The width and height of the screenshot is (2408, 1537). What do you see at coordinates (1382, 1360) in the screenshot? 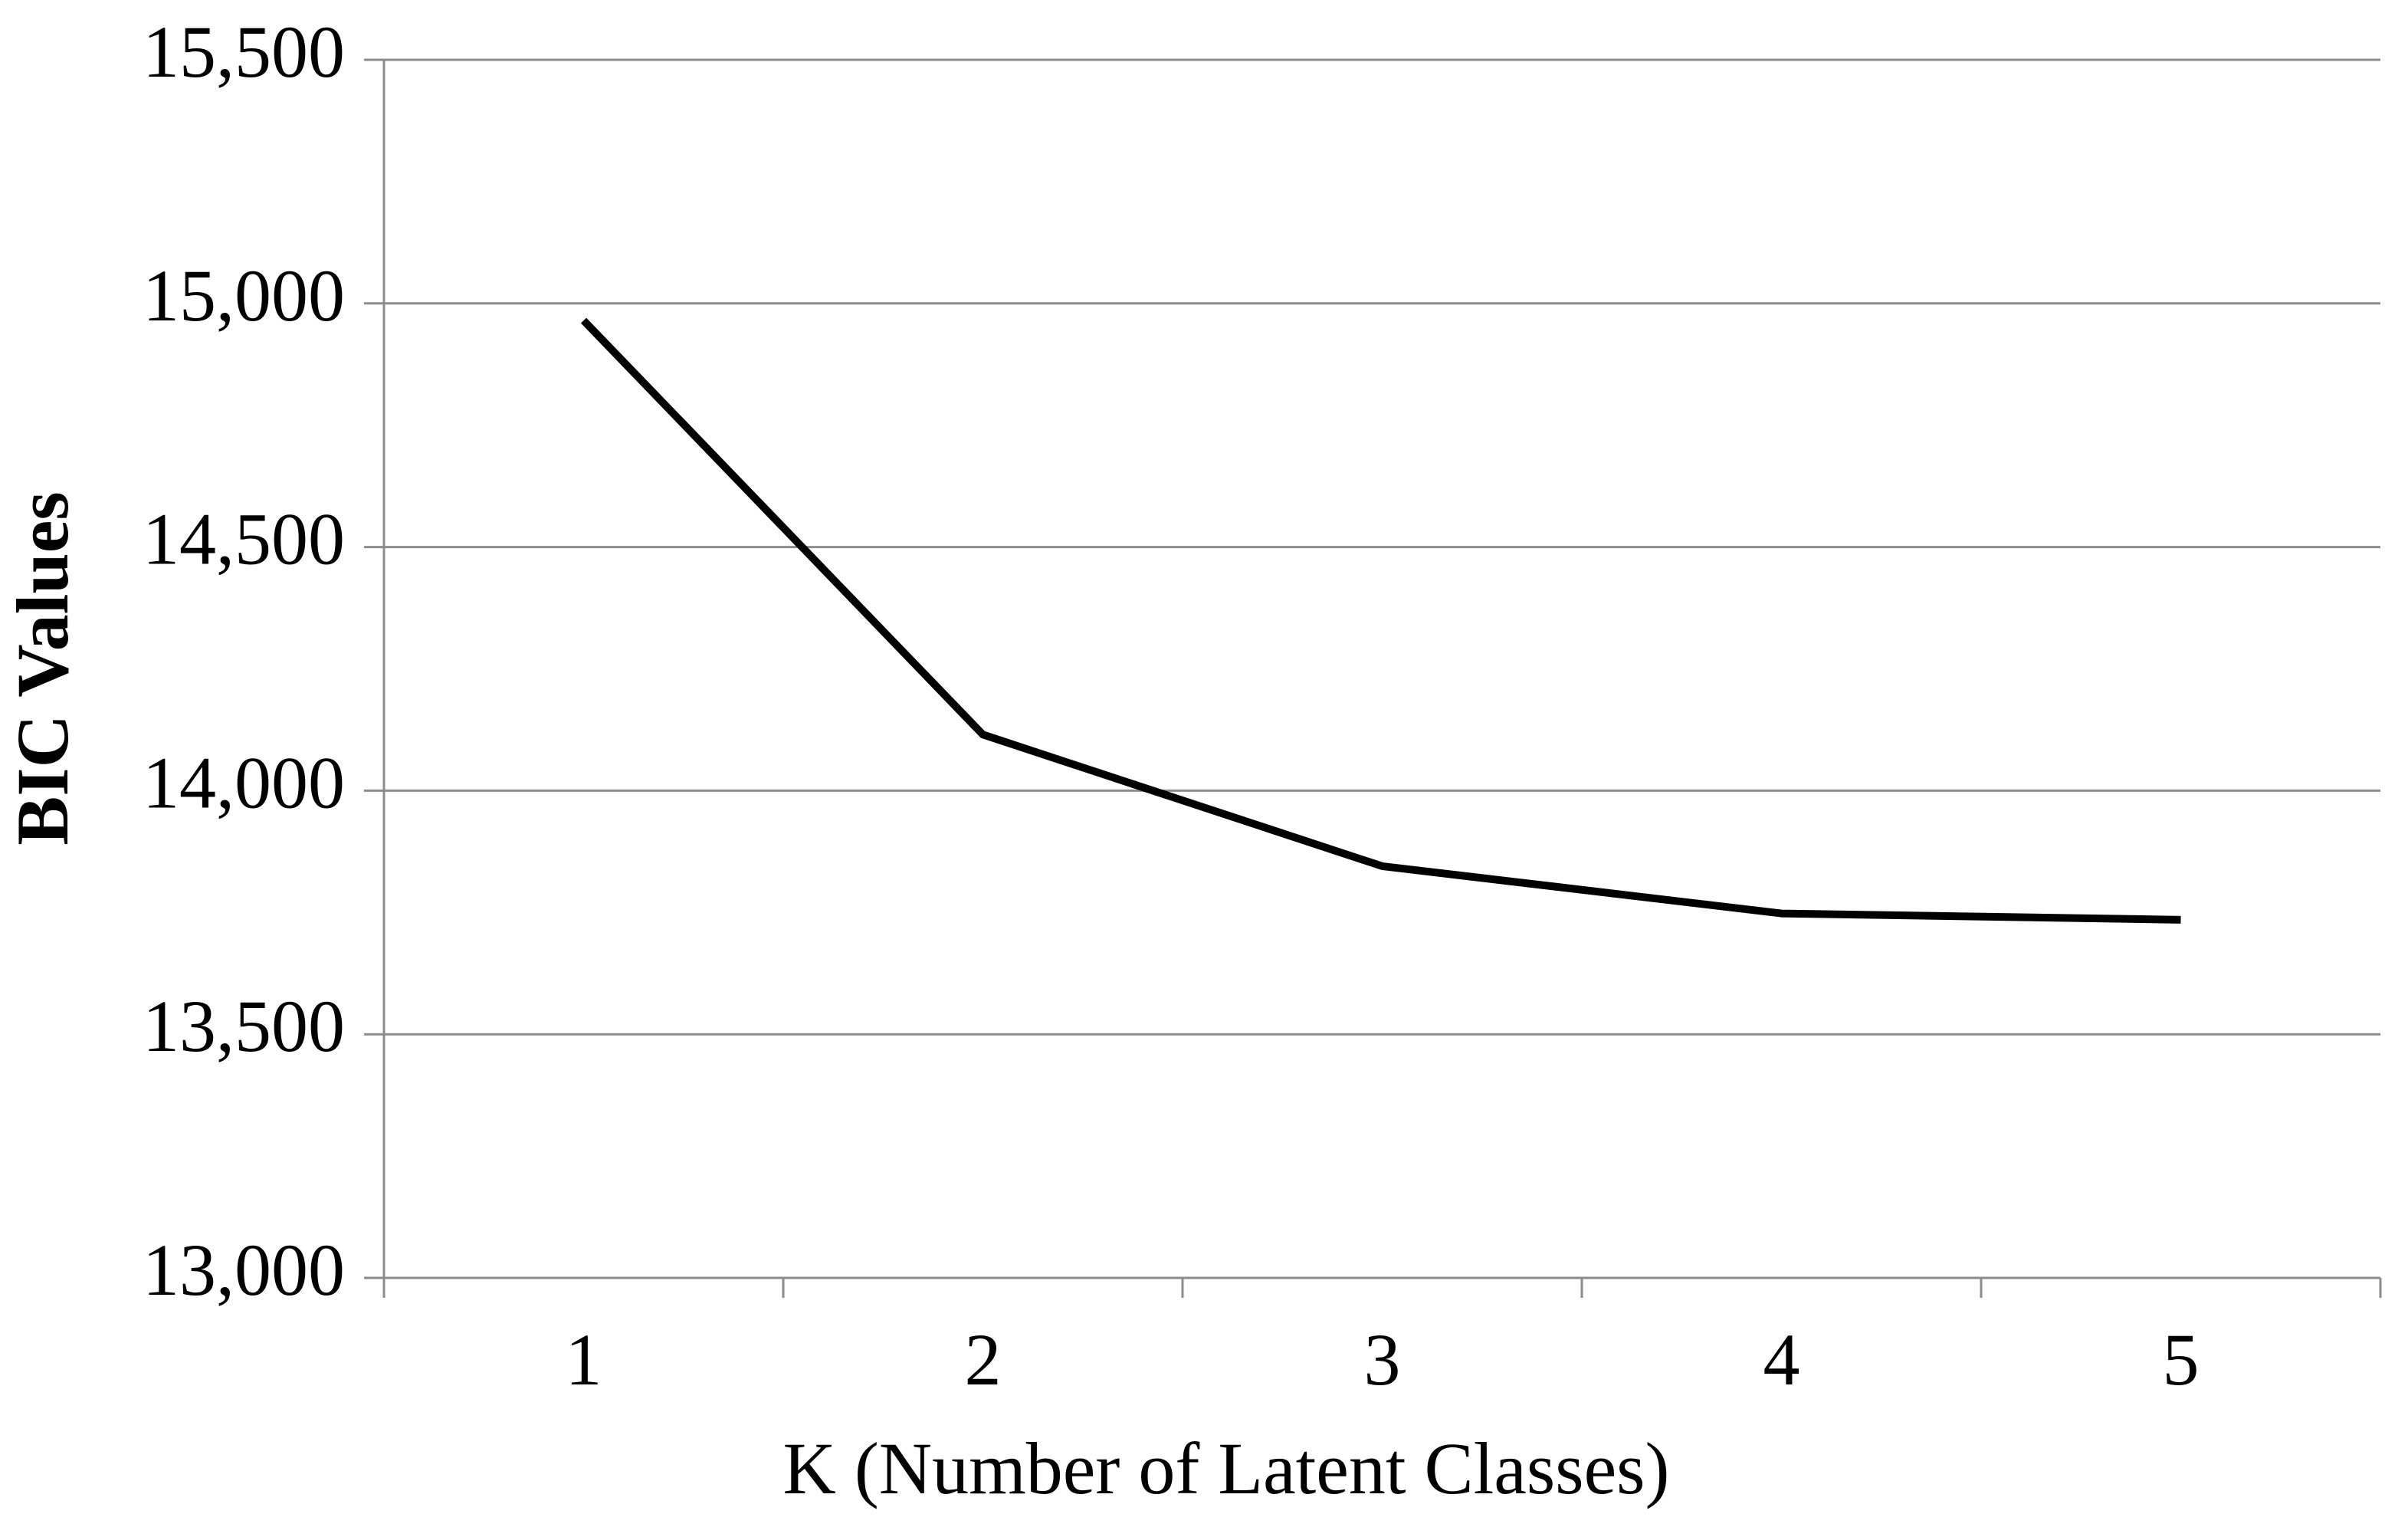
I see `x-tick-label: 3` at bounding box center [1382, 1360].